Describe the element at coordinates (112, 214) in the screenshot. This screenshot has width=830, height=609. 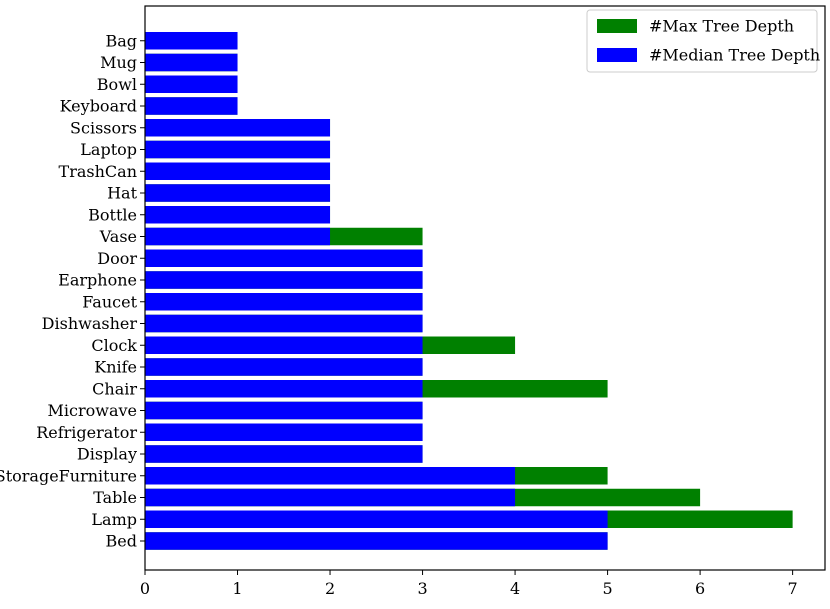
I see `y-tick-label-bottle: Bottle` at that location.